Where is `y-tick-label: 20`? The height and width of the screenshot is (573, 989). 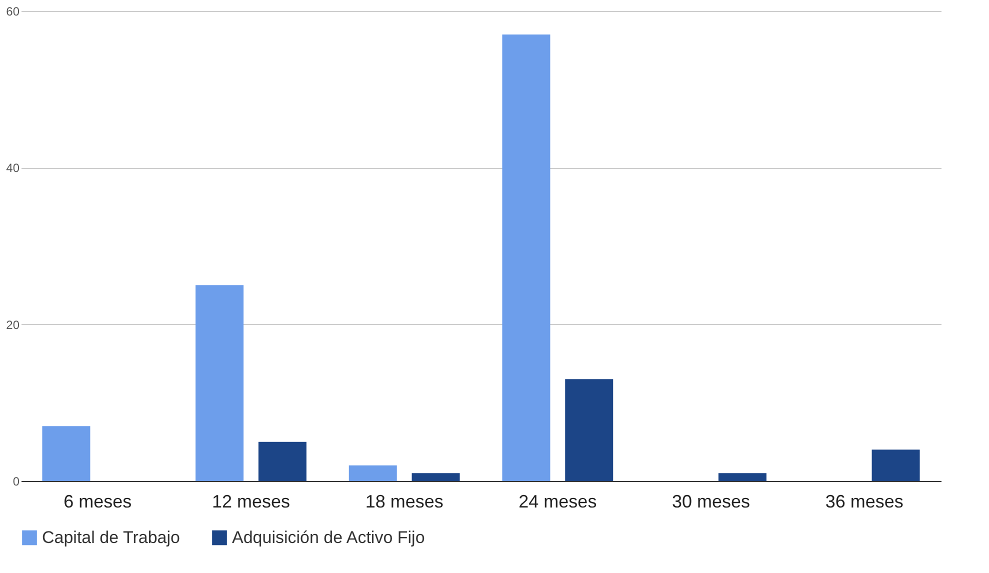 y-tick-label: 20 is located at coordinates (13, 325).